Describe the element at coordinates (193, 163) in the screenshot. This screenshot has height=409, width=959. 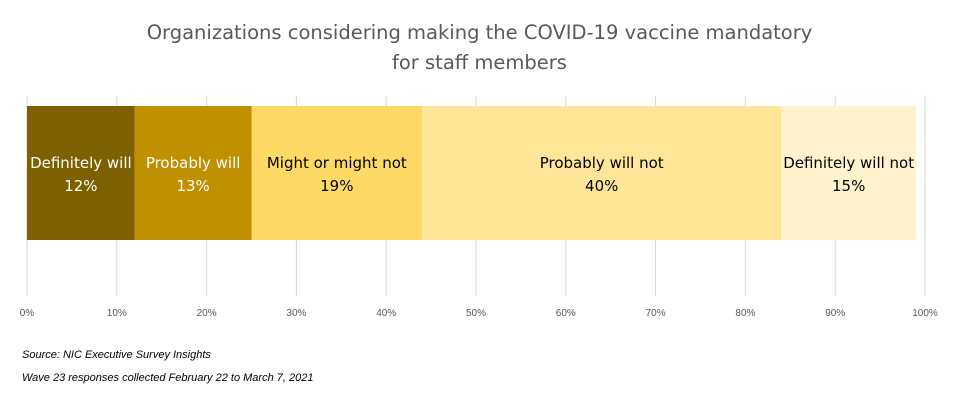
I see `segment-name-label: Probably will` at that location.